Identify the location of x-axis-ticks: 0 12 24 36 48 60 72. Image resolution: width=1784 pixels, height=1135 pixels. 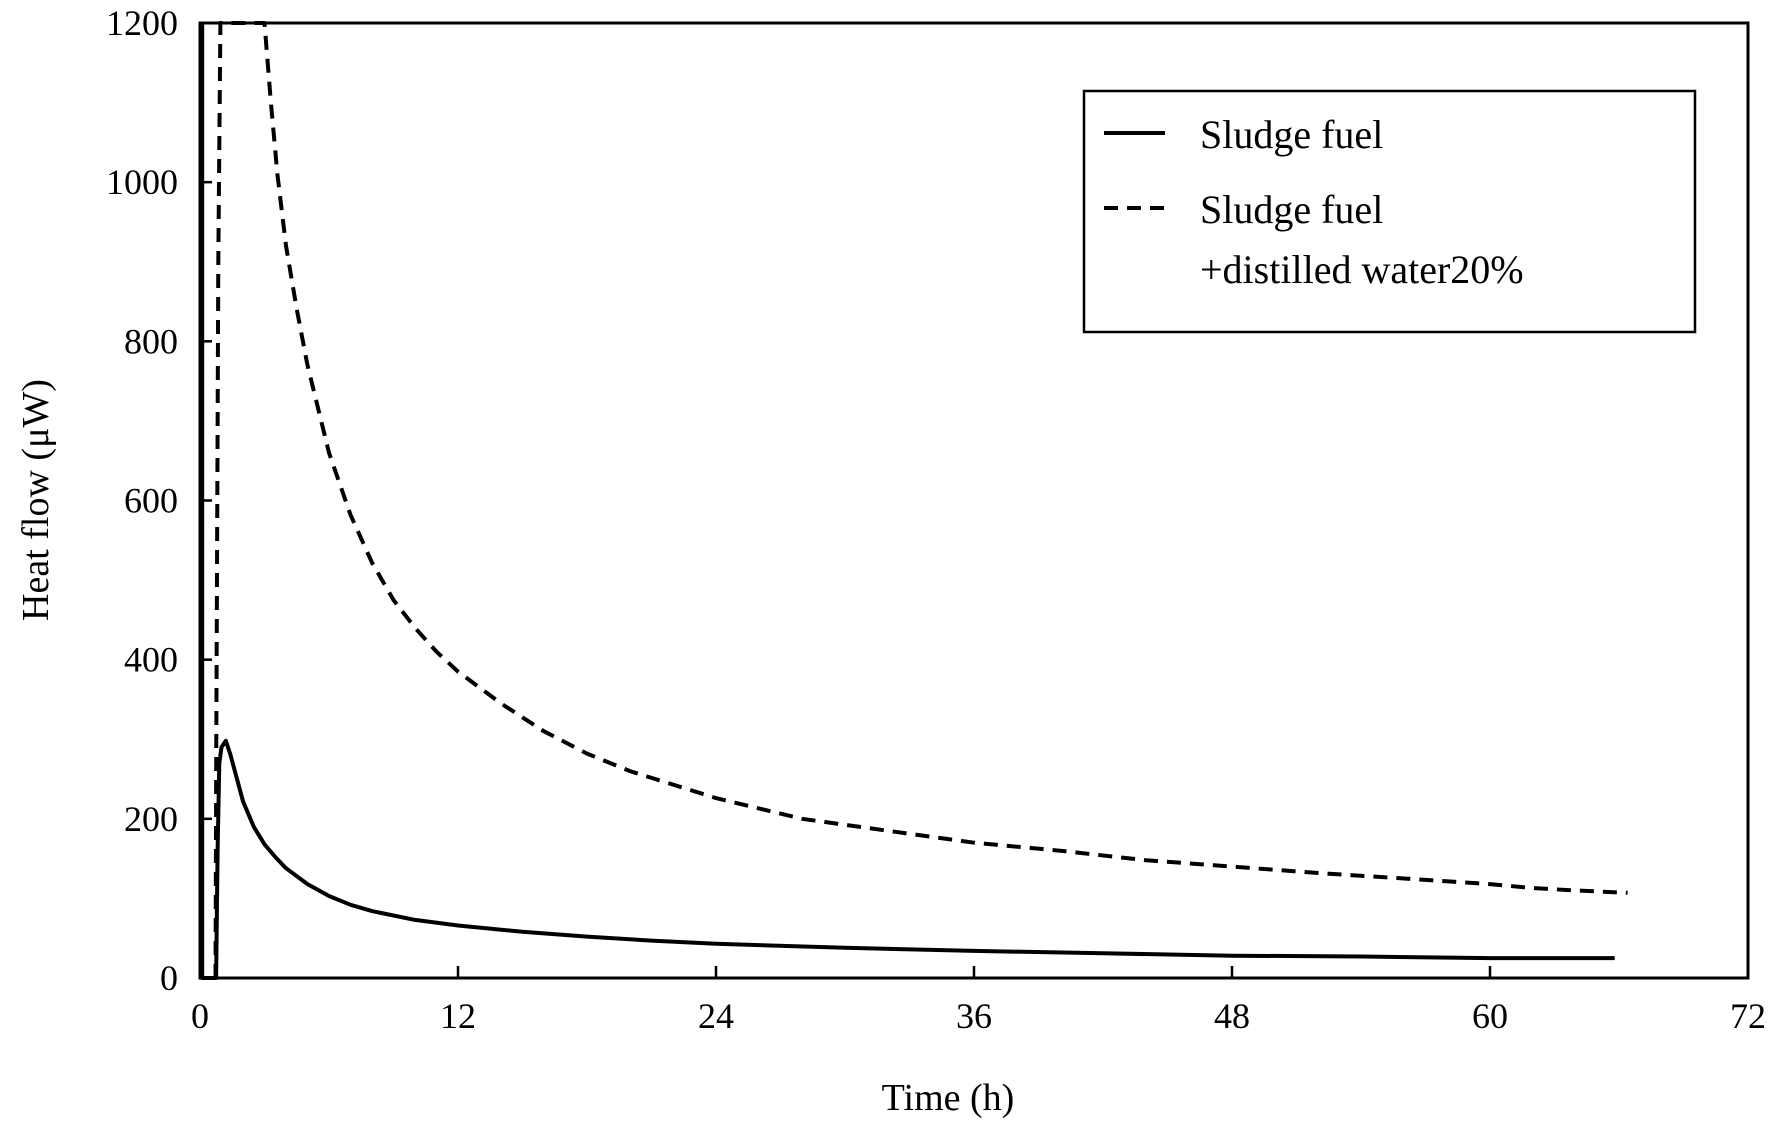
(978, 1001).